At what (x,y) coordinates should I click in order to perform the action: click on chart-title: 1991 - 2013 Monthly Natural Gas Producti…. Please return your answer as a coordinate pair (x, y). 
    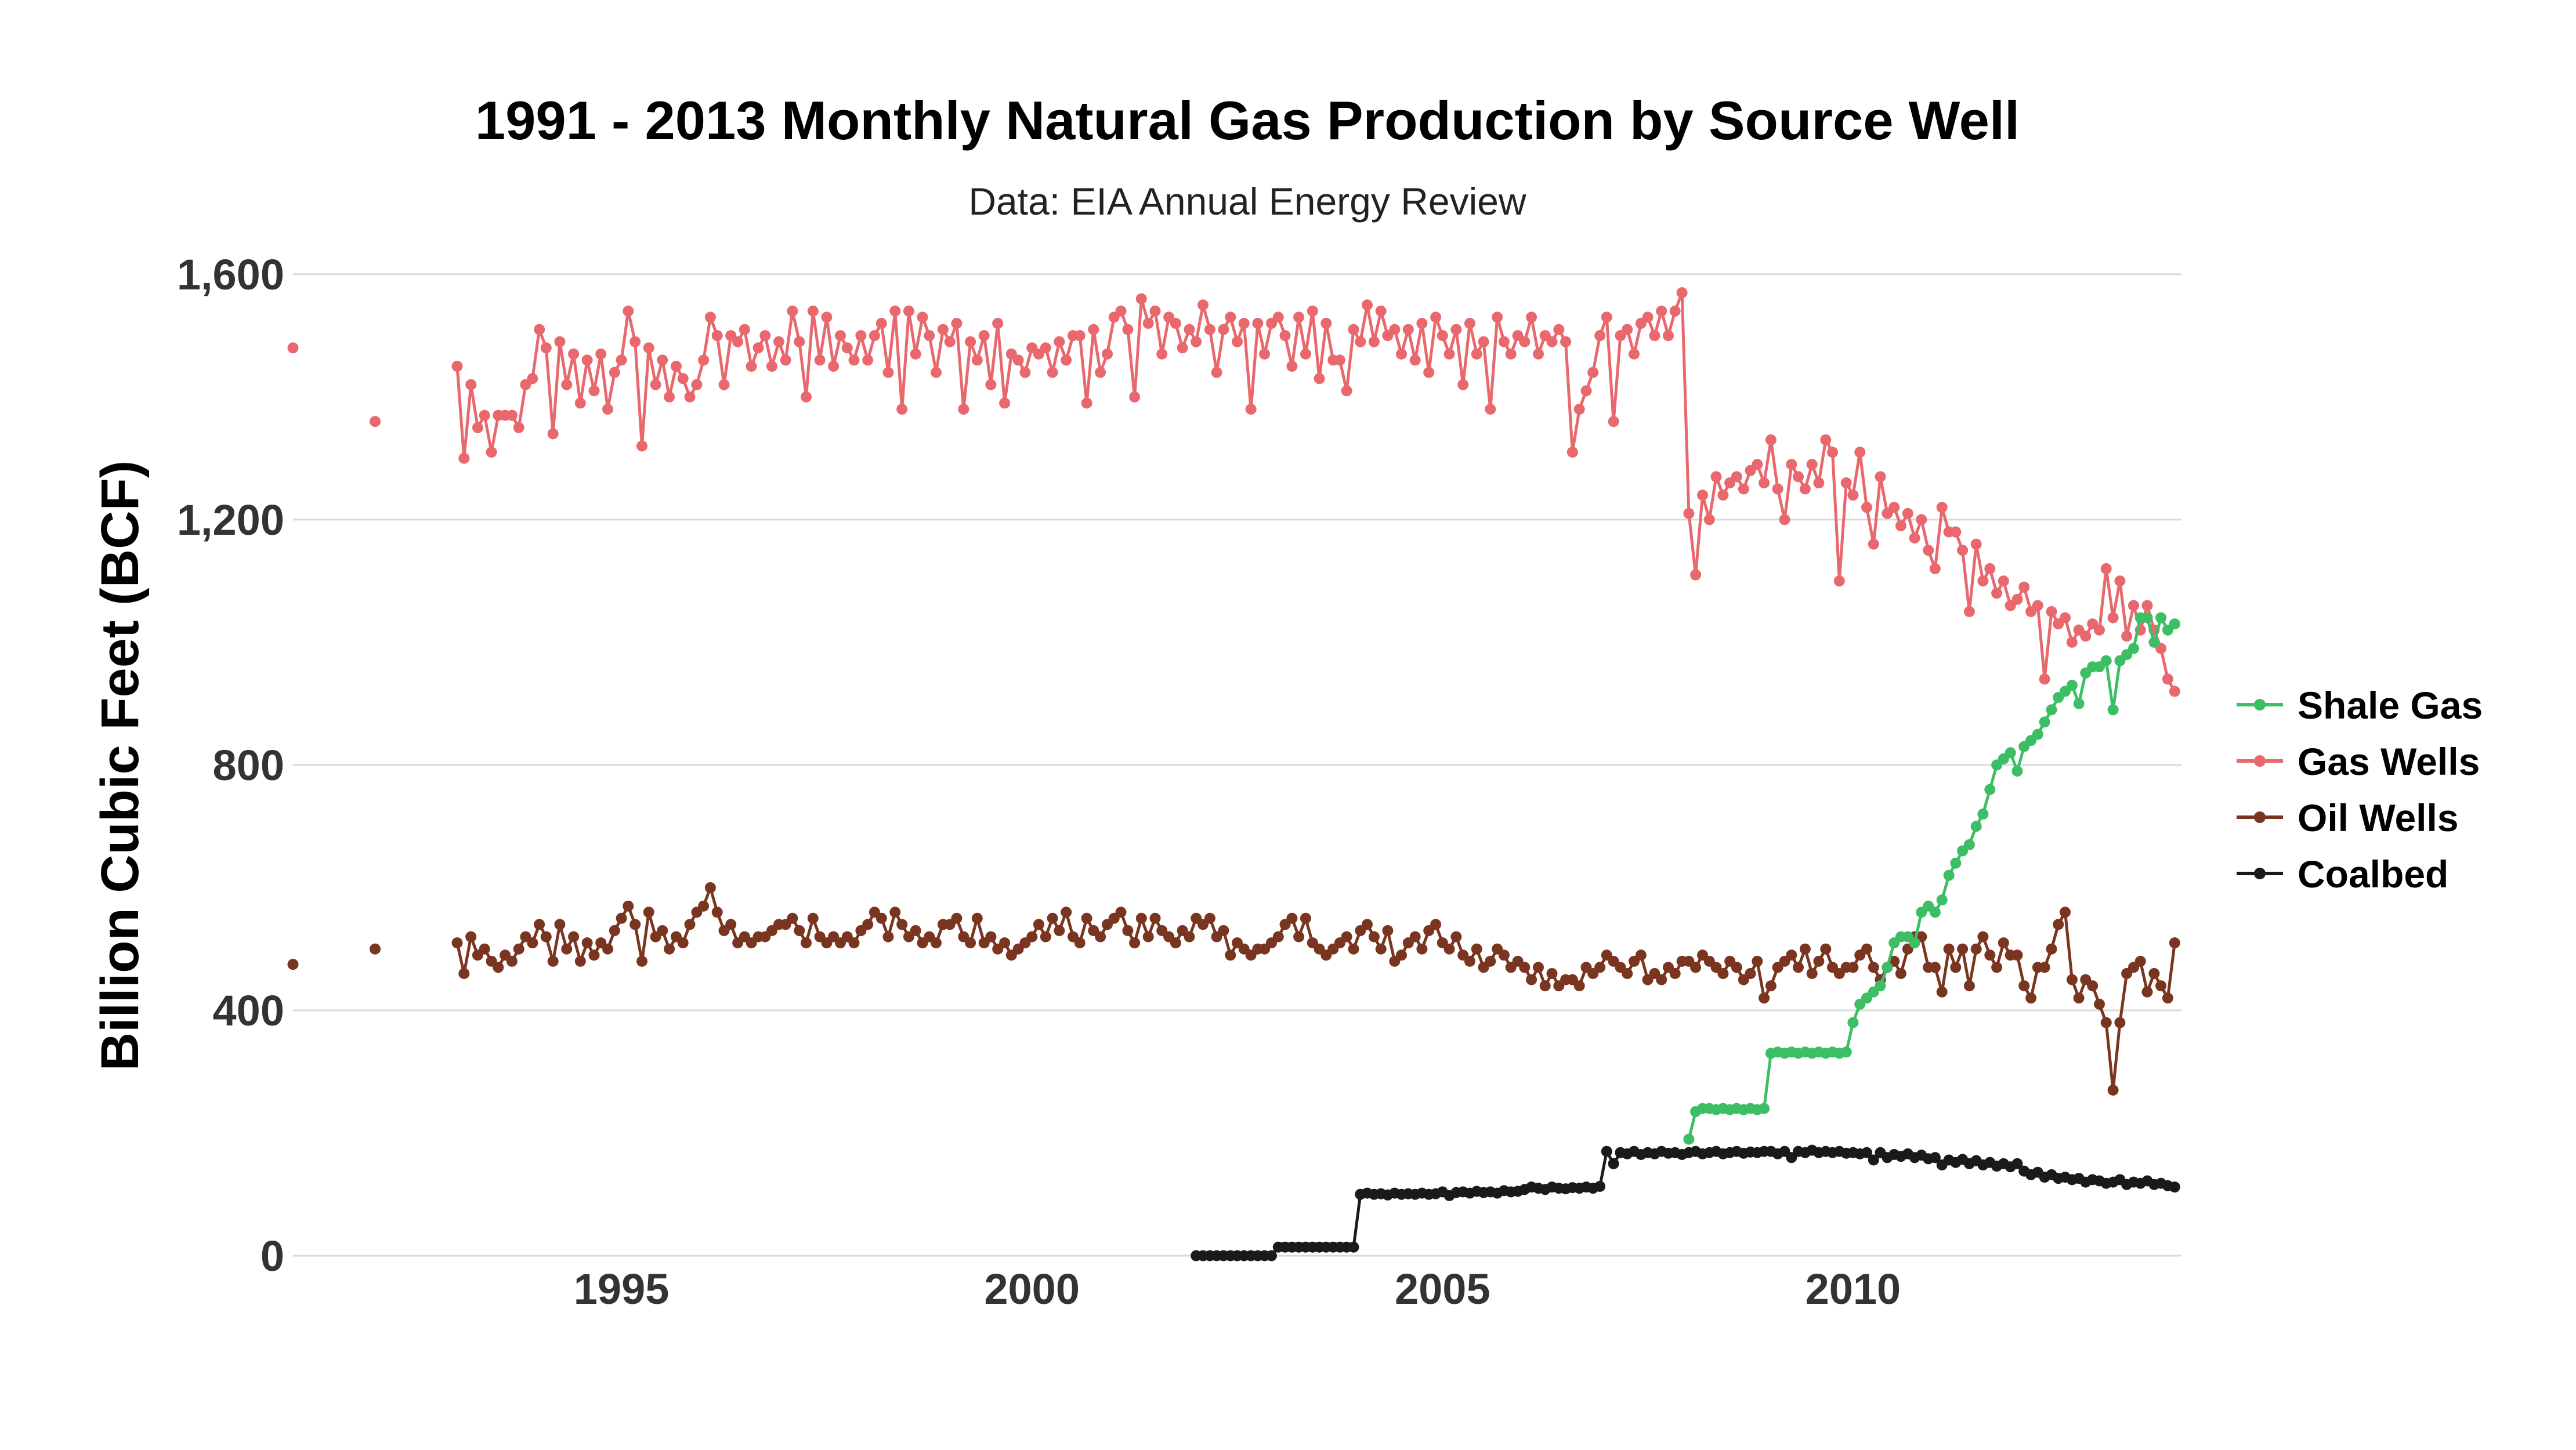
    Looking at the image, I should click on (1247, 120).